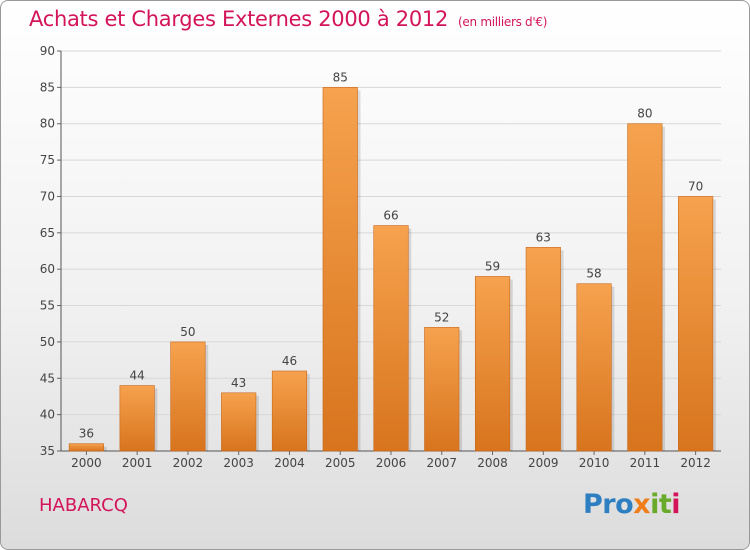  I want to click on x-tick-label: 2004, so click(289, 463).